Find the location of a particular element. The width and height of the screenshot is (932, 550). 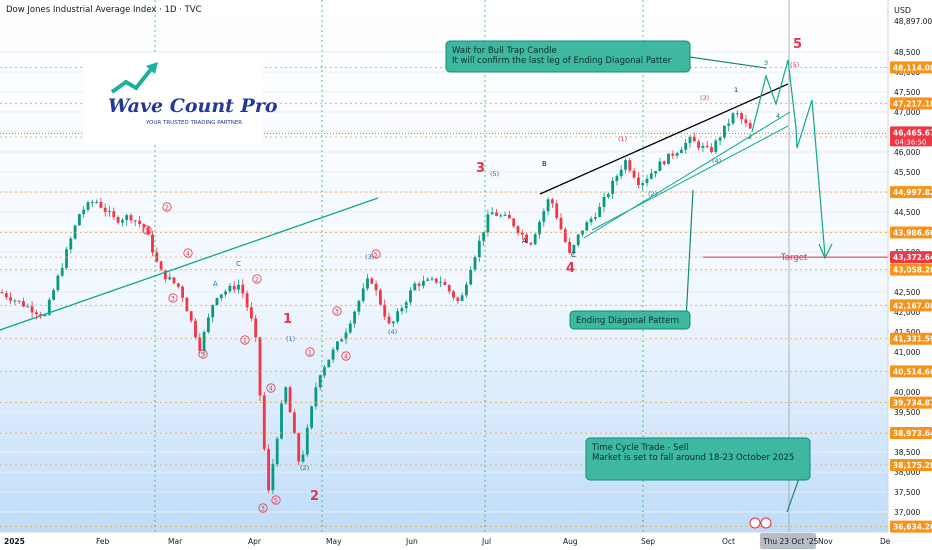

price-tick: 40,000 is located at coordinates (907, 392).